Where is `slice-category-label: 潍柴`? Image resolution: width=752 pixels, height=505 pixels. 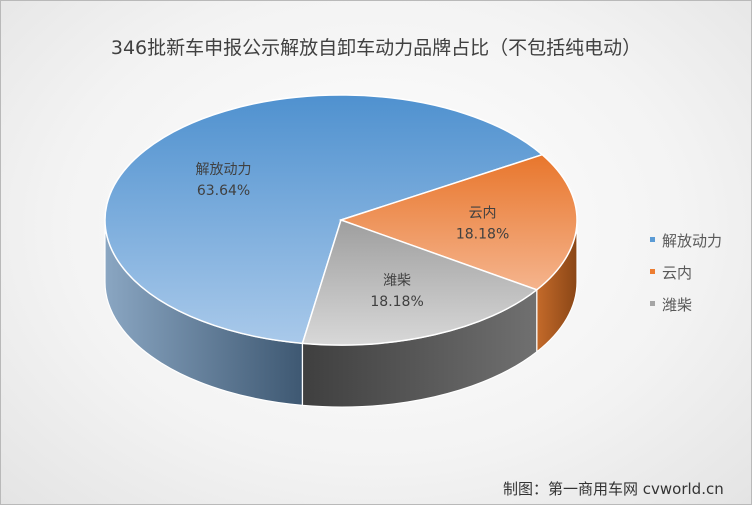
slice-category-label: 潍柴 is located at coordinates (397, 281).